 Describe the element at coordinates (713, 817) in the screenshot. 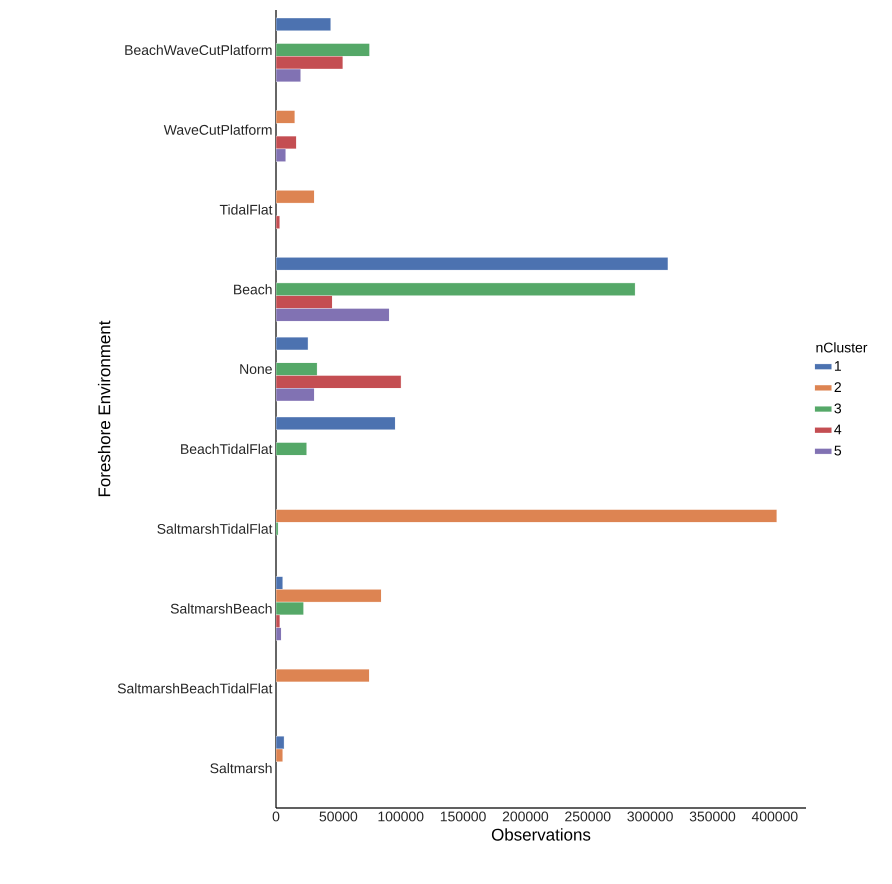

I see `x-tick-label: 350000` at that location.